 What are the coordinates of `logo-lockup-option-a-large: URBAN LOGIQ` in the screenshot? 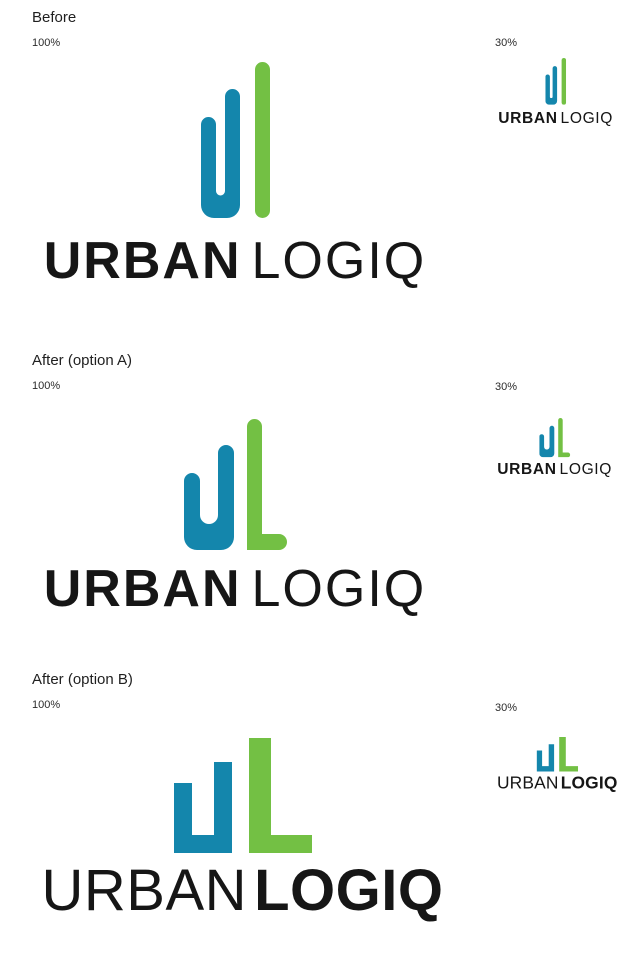 It's located at (235, 517).